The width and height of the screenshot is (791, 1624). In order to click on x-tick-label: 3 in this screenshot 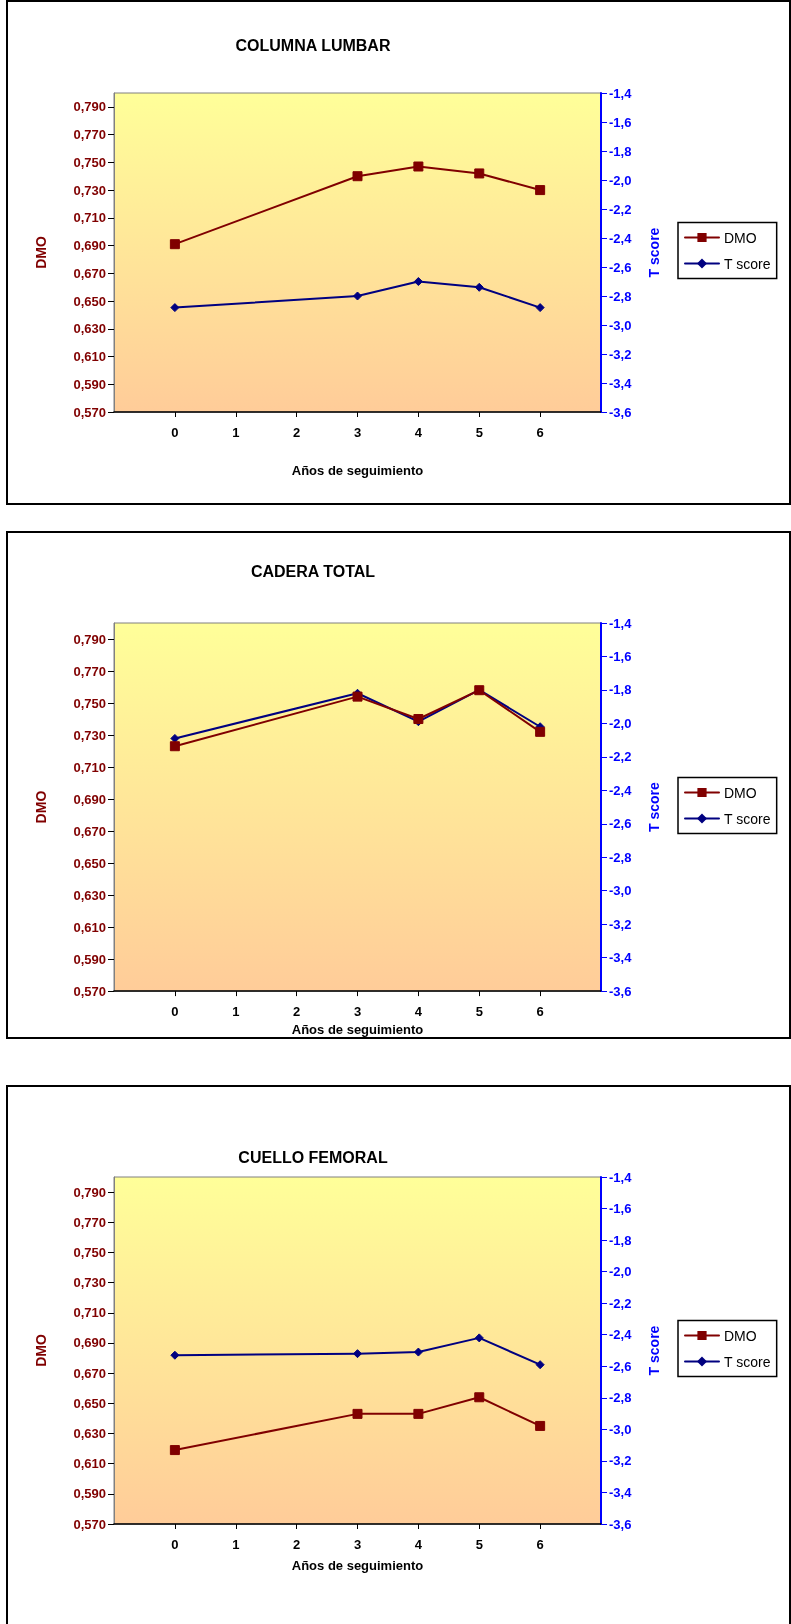, I will do `click(357, 432)`.